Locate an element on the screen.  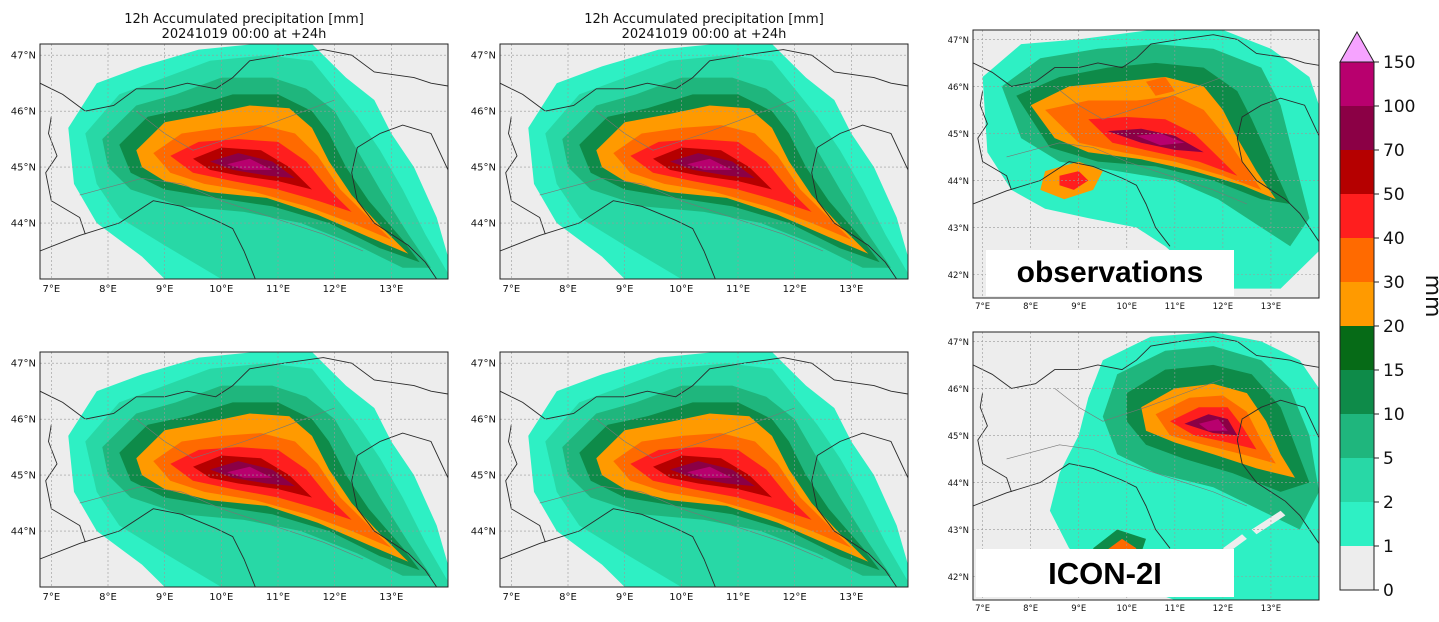
colorbar-extend-max is located at coordinates (1357, 46).